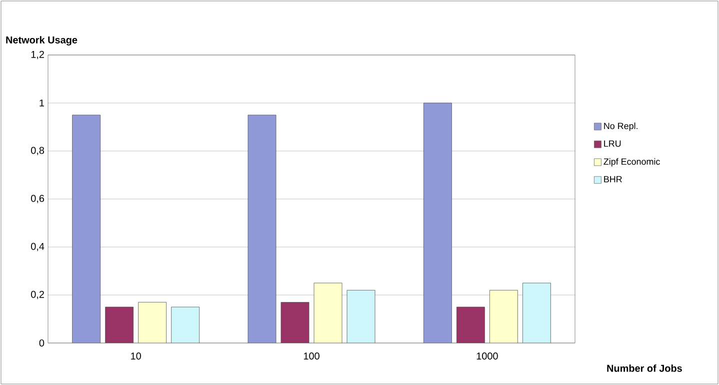 This screenshot has height=385, width=719. Describe the element at coordinates (632, 162) in the screenshot. I see `legend-label: Zipf Economic` at that location.